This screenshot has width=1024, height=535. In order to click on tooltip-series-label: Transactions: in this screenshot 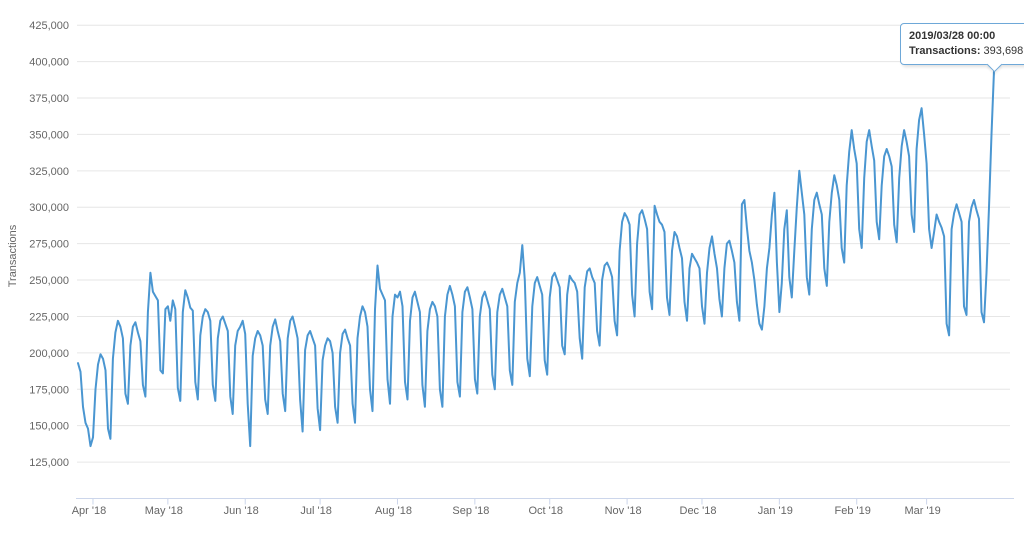, I will do `click(945, 51)`.